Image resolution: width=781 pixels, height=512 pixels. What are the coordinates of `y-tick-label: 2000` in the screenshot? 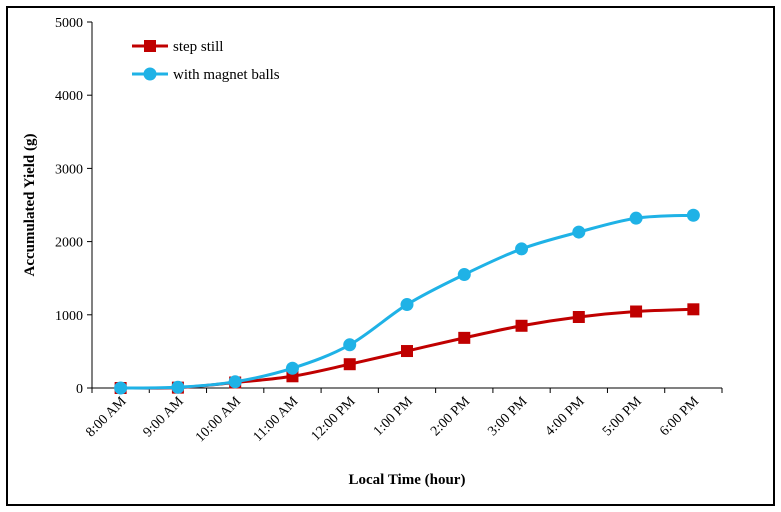 It's located at (69, 243).